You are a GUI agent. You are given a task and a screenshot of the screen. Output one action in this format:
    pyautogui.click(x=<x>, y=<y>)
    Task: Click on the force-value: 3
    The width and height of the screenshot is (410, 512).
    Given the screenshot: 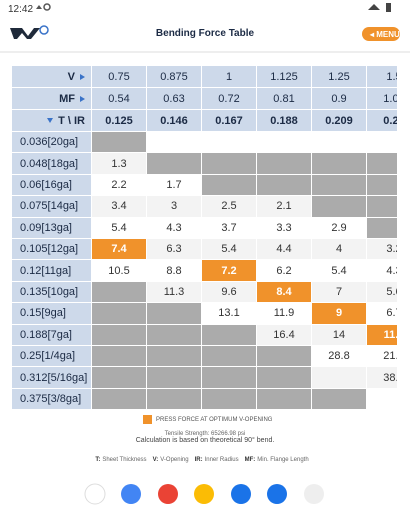 What is the action you would take?
    pyautogui.click(x=174, y=207)
    